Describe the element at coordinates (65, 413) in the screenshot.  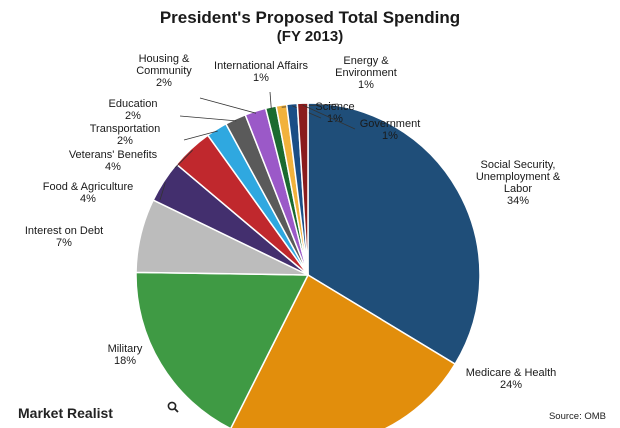
I see `brand-logo: Market Realist` at that location.